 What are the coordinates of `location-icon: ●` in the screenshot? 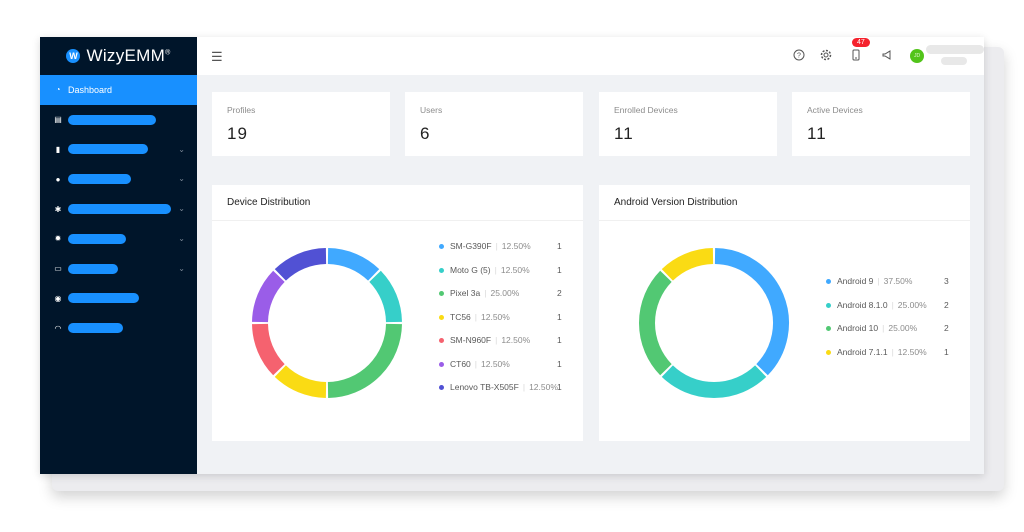 It's located at (58, 179).